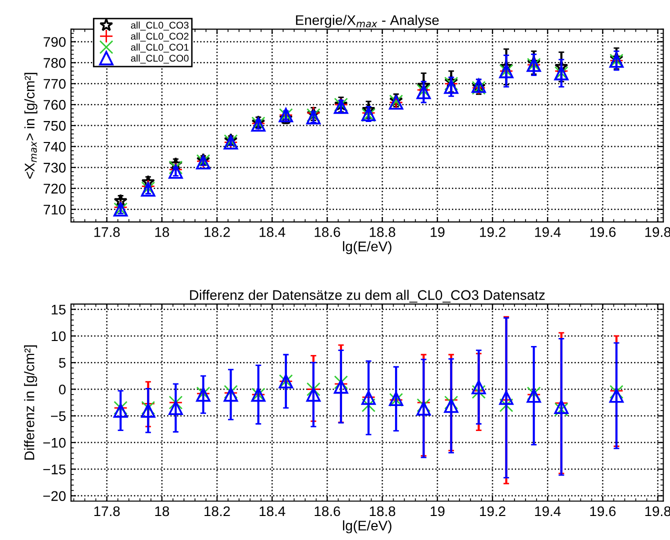  Describe the element at coordinates (62, 389) in the screenshot. I see `y-tick-label: 0` at that location.